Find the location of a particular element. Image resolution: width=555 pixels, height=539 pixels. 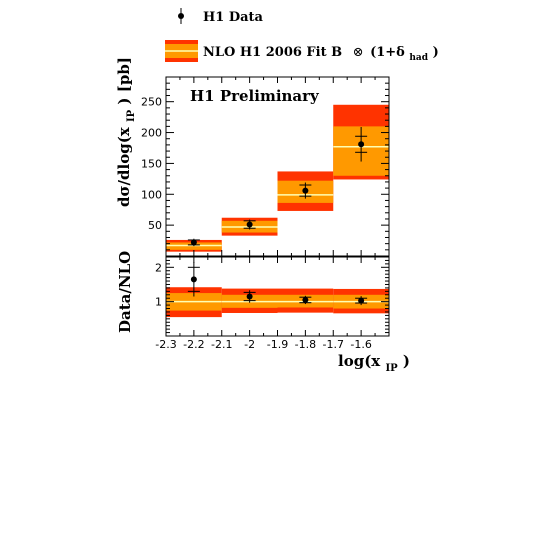

x-tick-label-0: -2.3 is located at coordinates (165, 344).